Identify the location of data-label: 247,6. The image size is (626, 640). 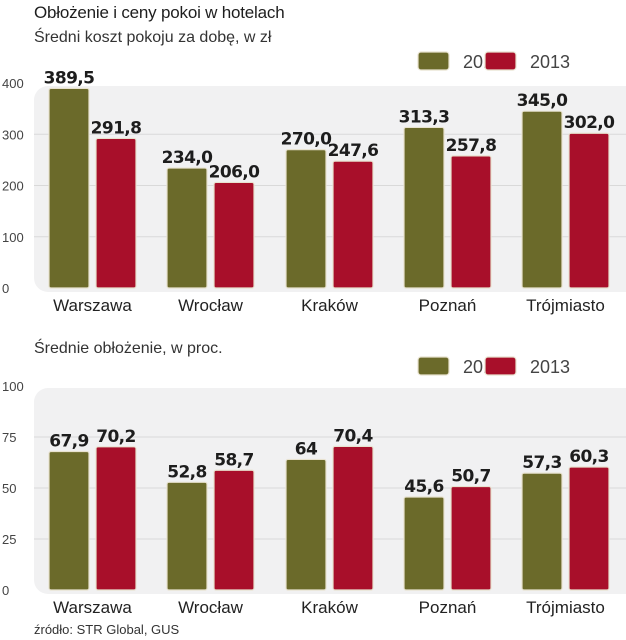
(353, 151).